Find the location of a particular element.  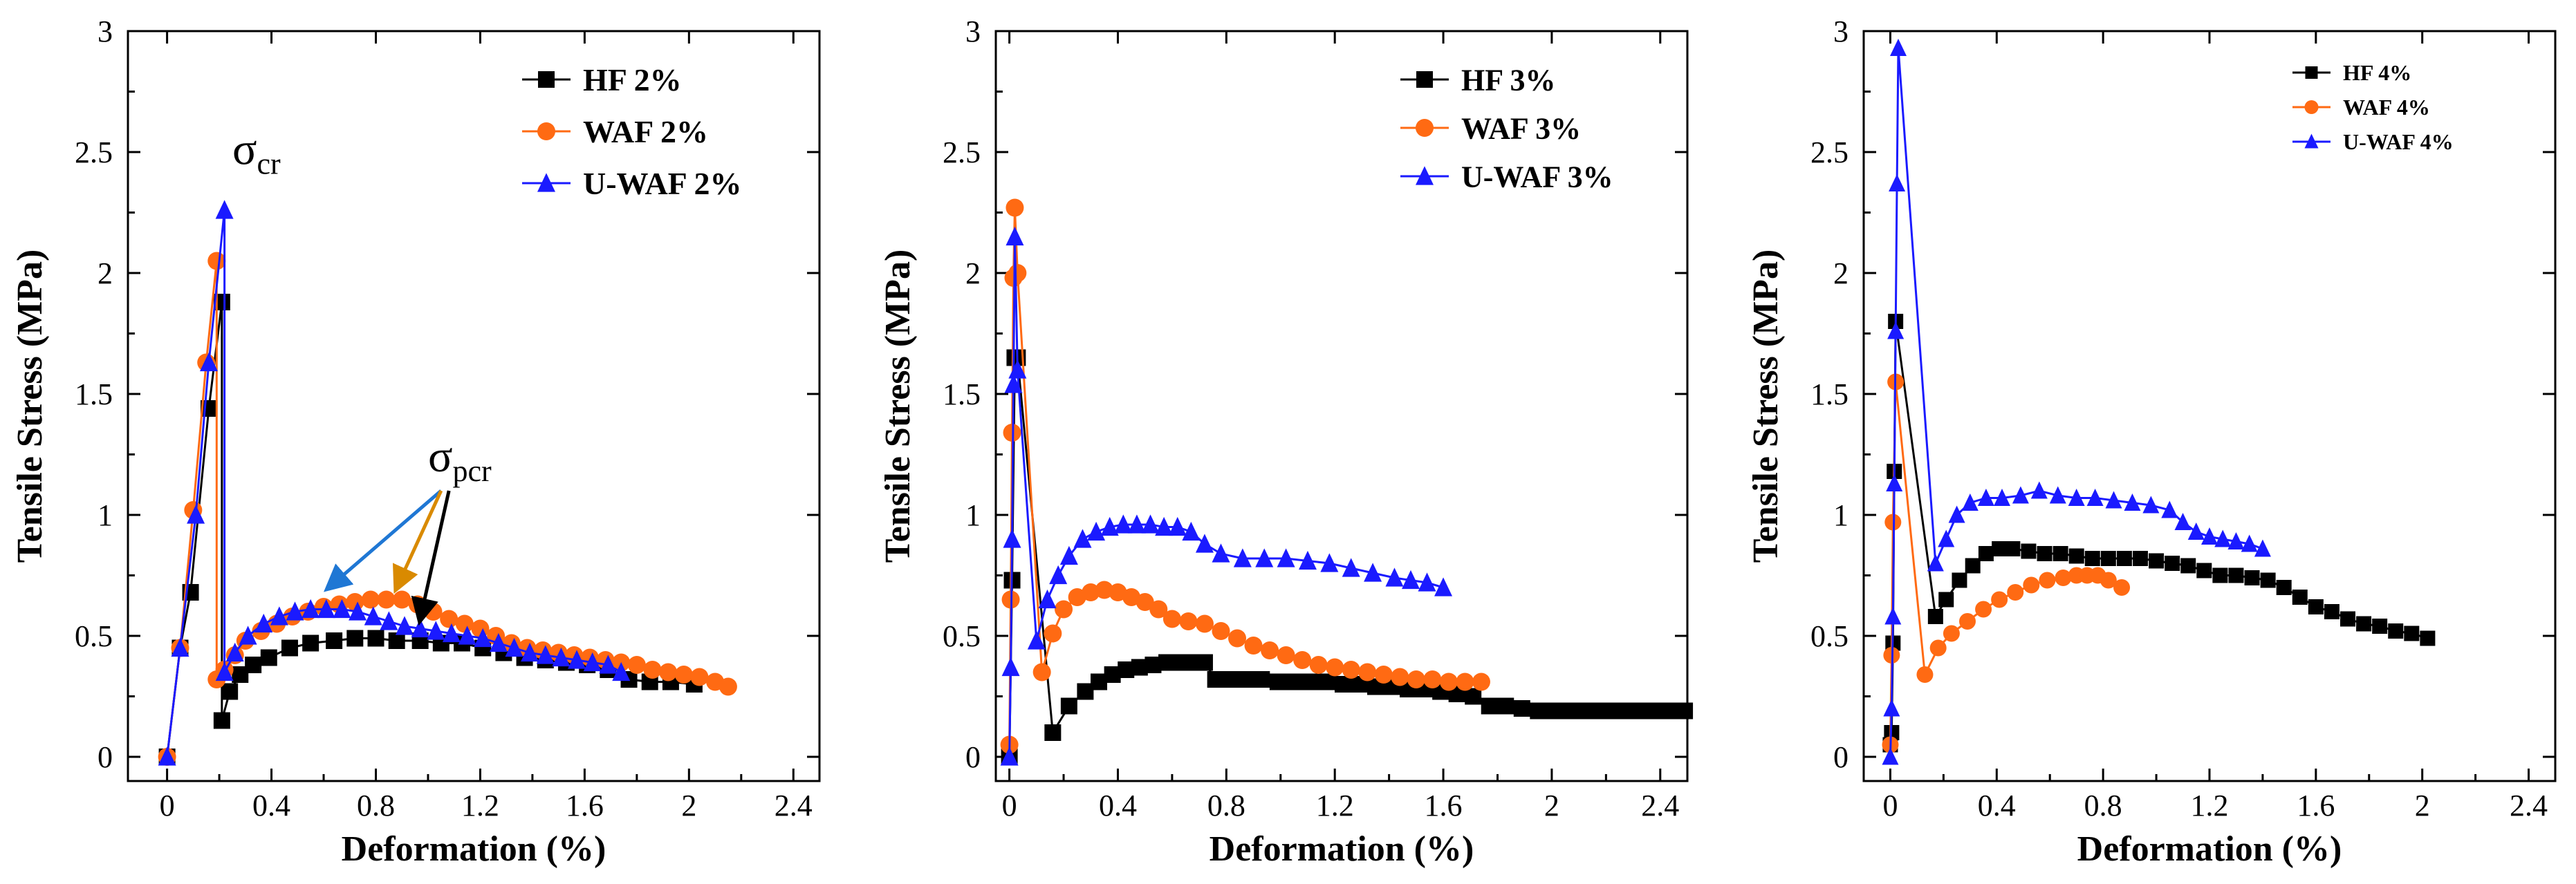

y-tick-label: 1 is located at coordinates (1840, 515).